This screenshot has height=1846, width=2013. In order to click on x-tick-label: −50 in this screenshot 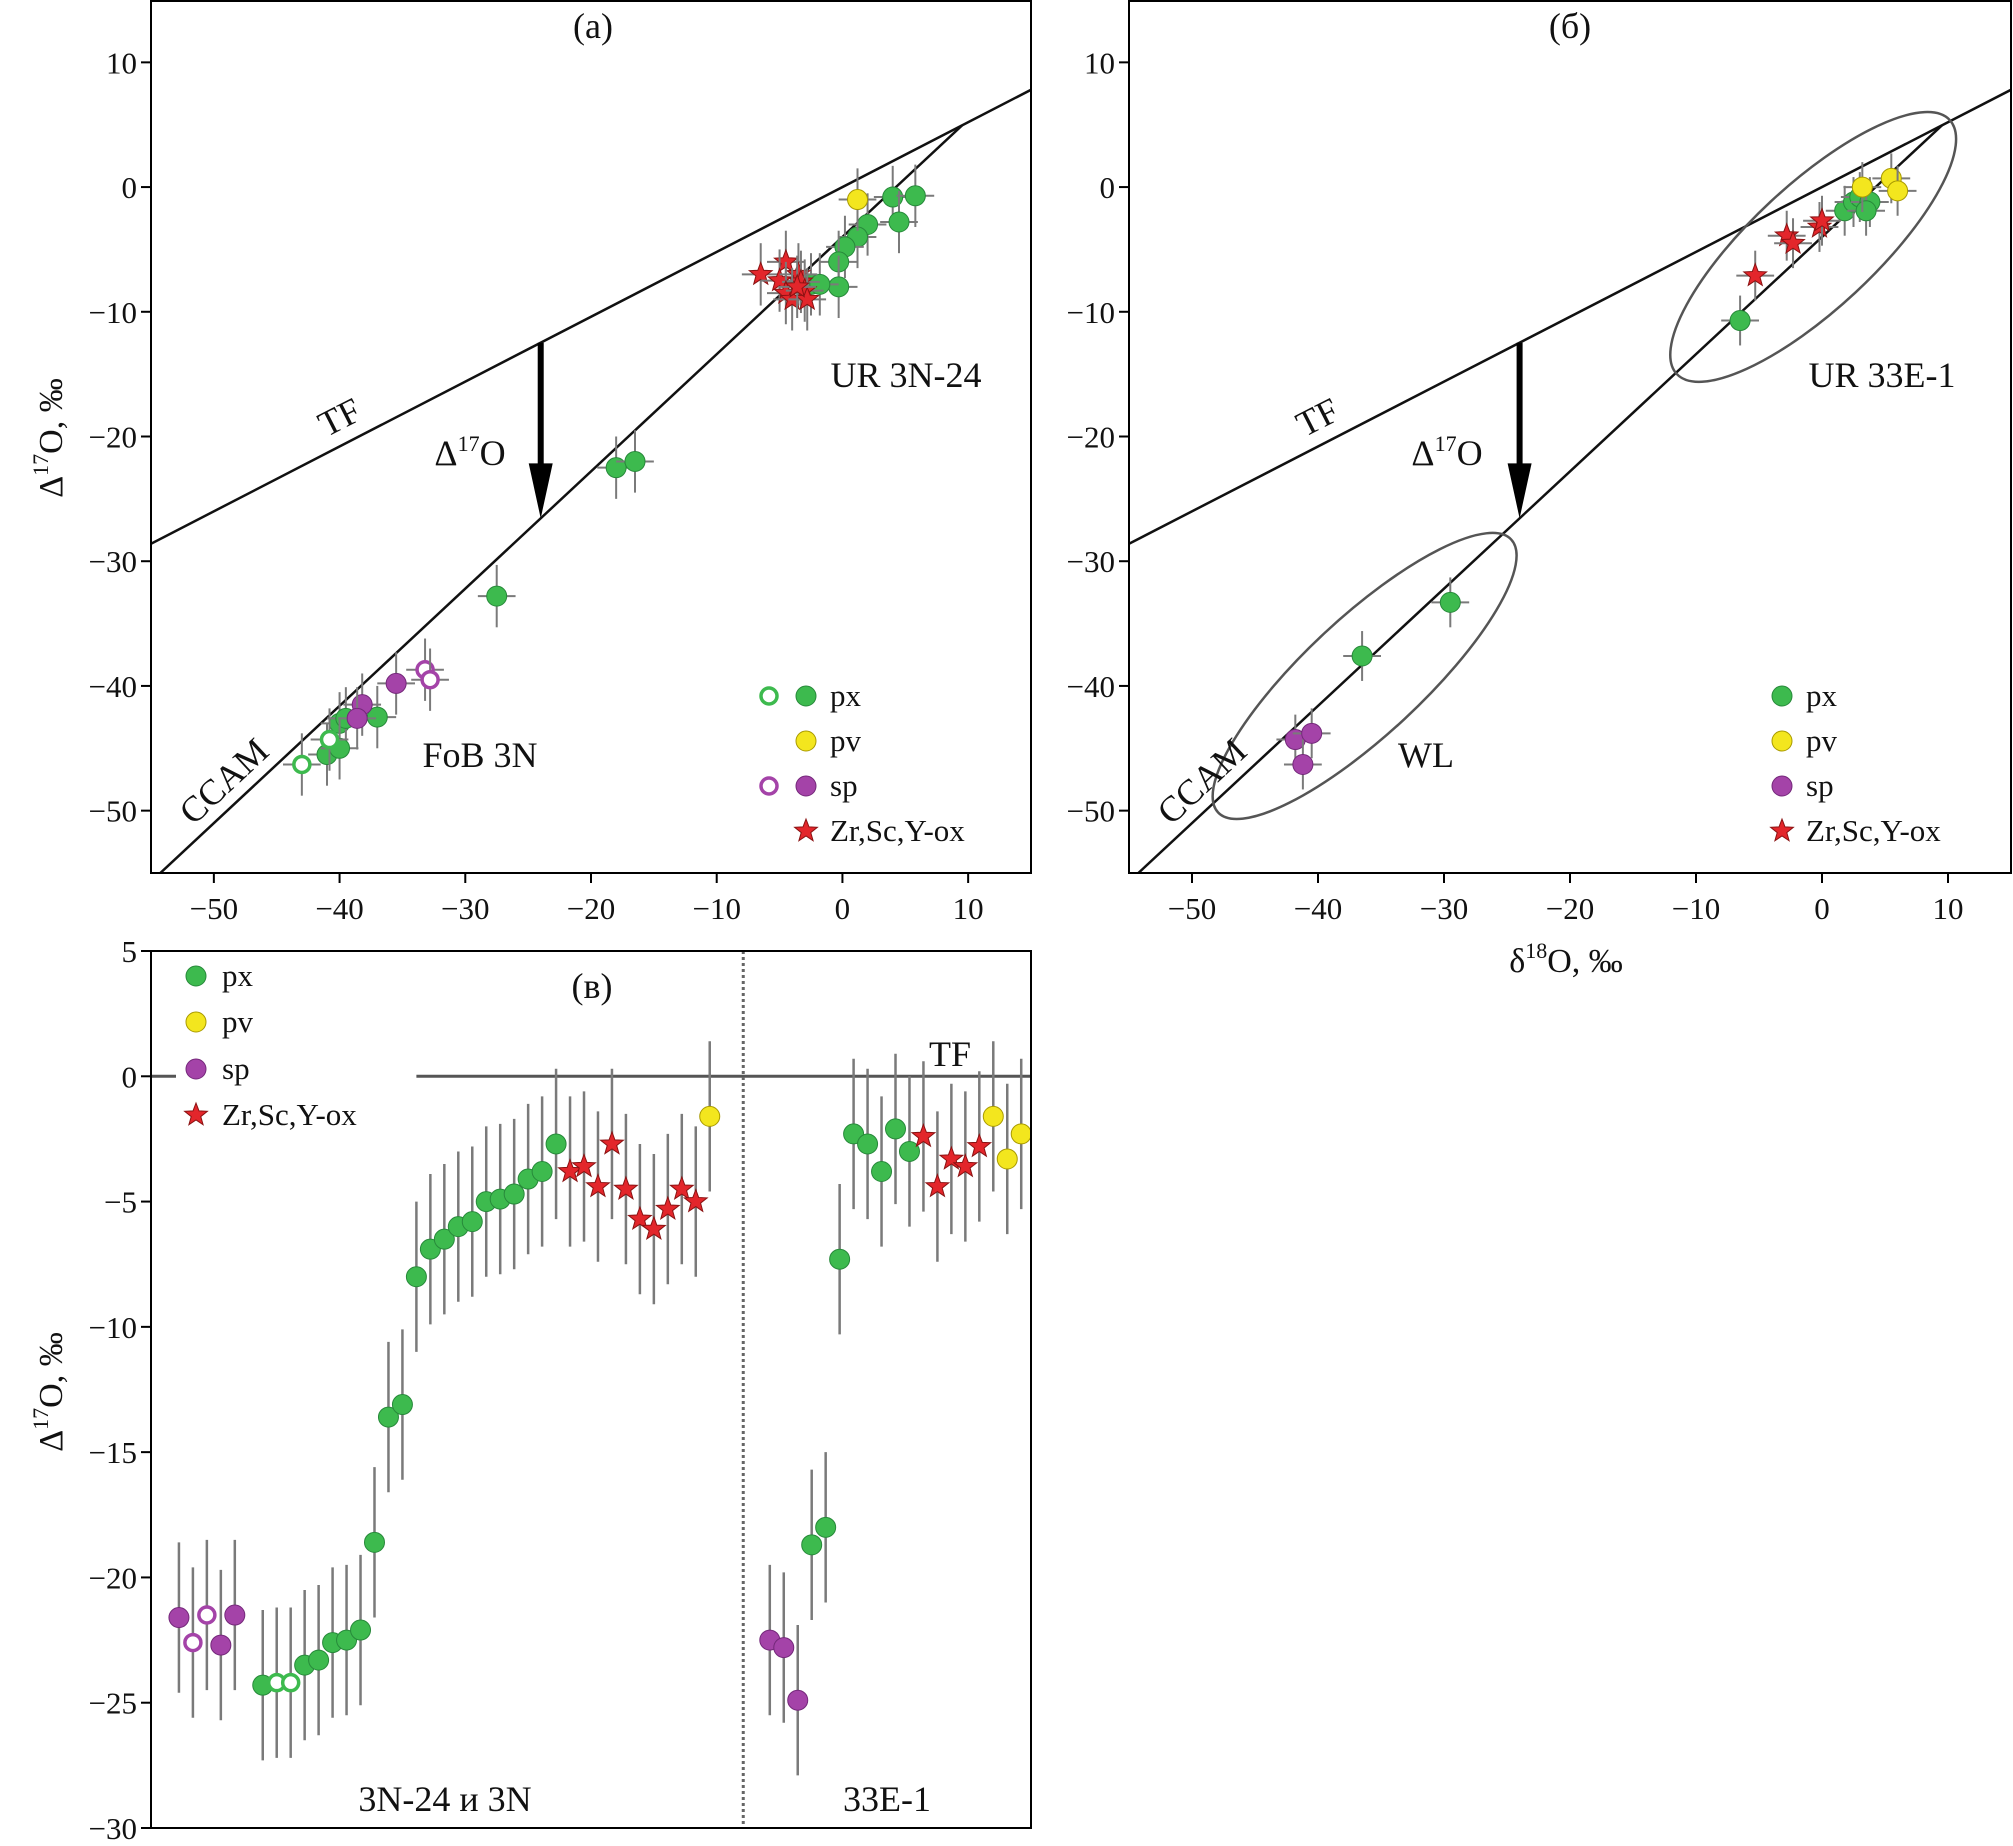, I will do `click(214, 908)`.